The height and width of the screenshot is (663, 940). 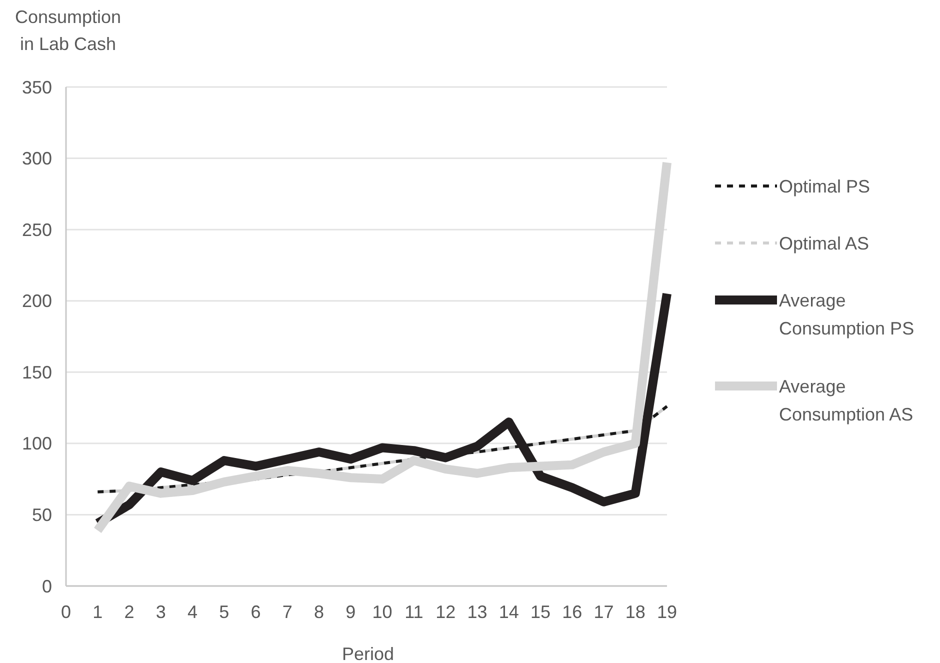 I want to click on x-tick-label: 4, so click(x=193, y=612).